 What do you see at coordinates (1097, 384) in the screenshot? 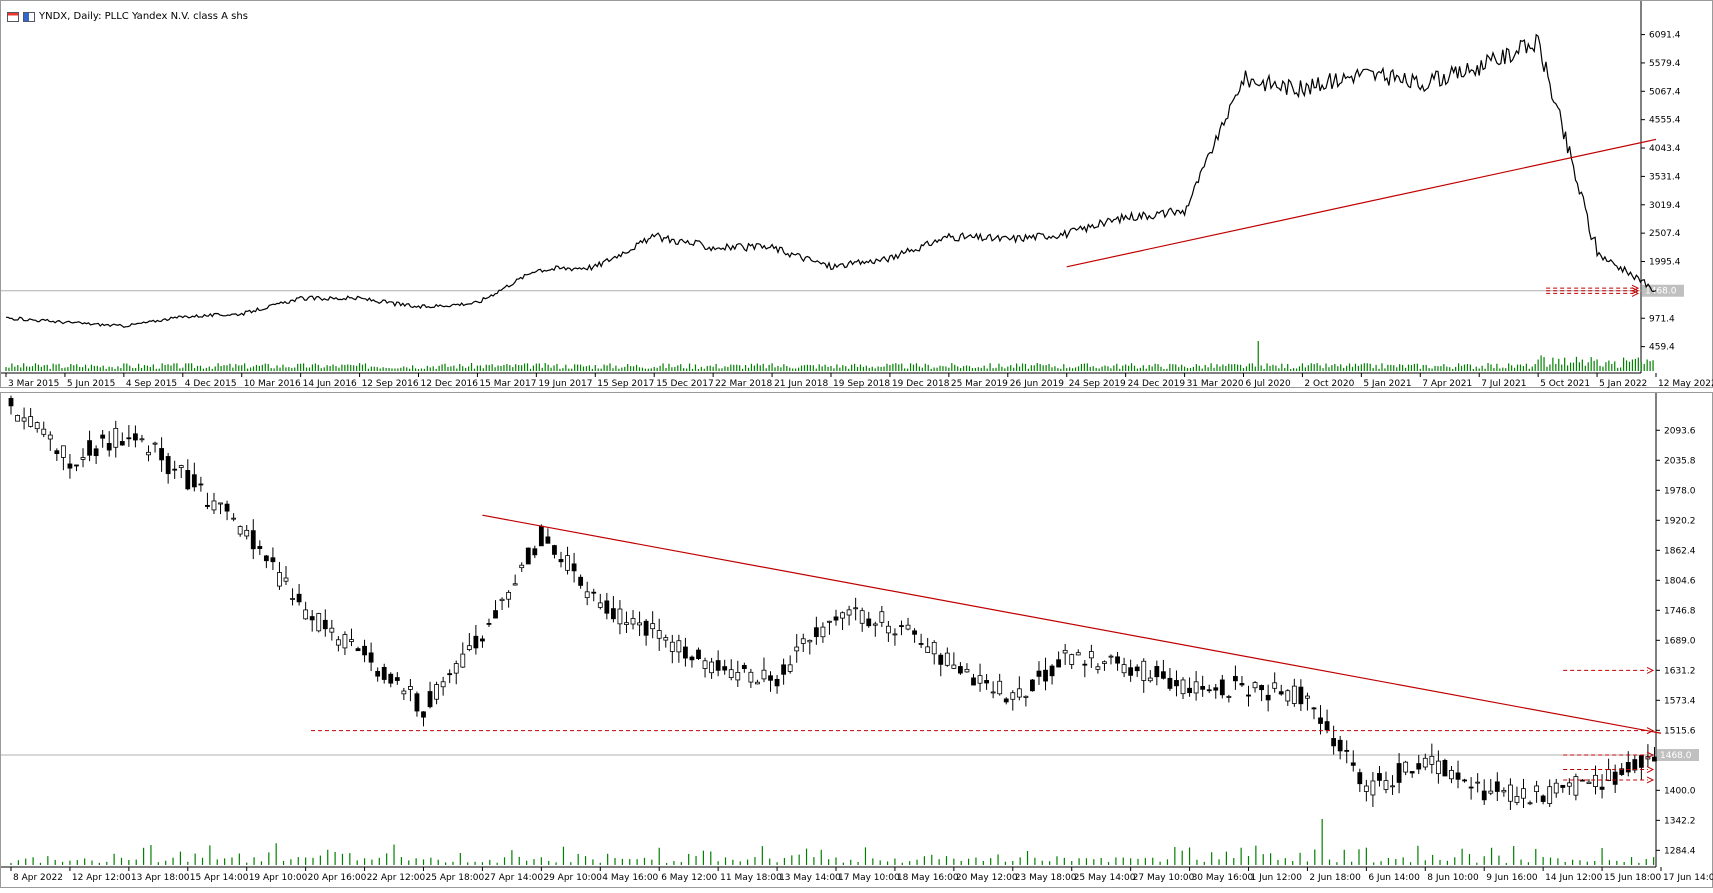
I see `time-tick-label: 24 Sep 2019` at bounding box center [1097, 384].